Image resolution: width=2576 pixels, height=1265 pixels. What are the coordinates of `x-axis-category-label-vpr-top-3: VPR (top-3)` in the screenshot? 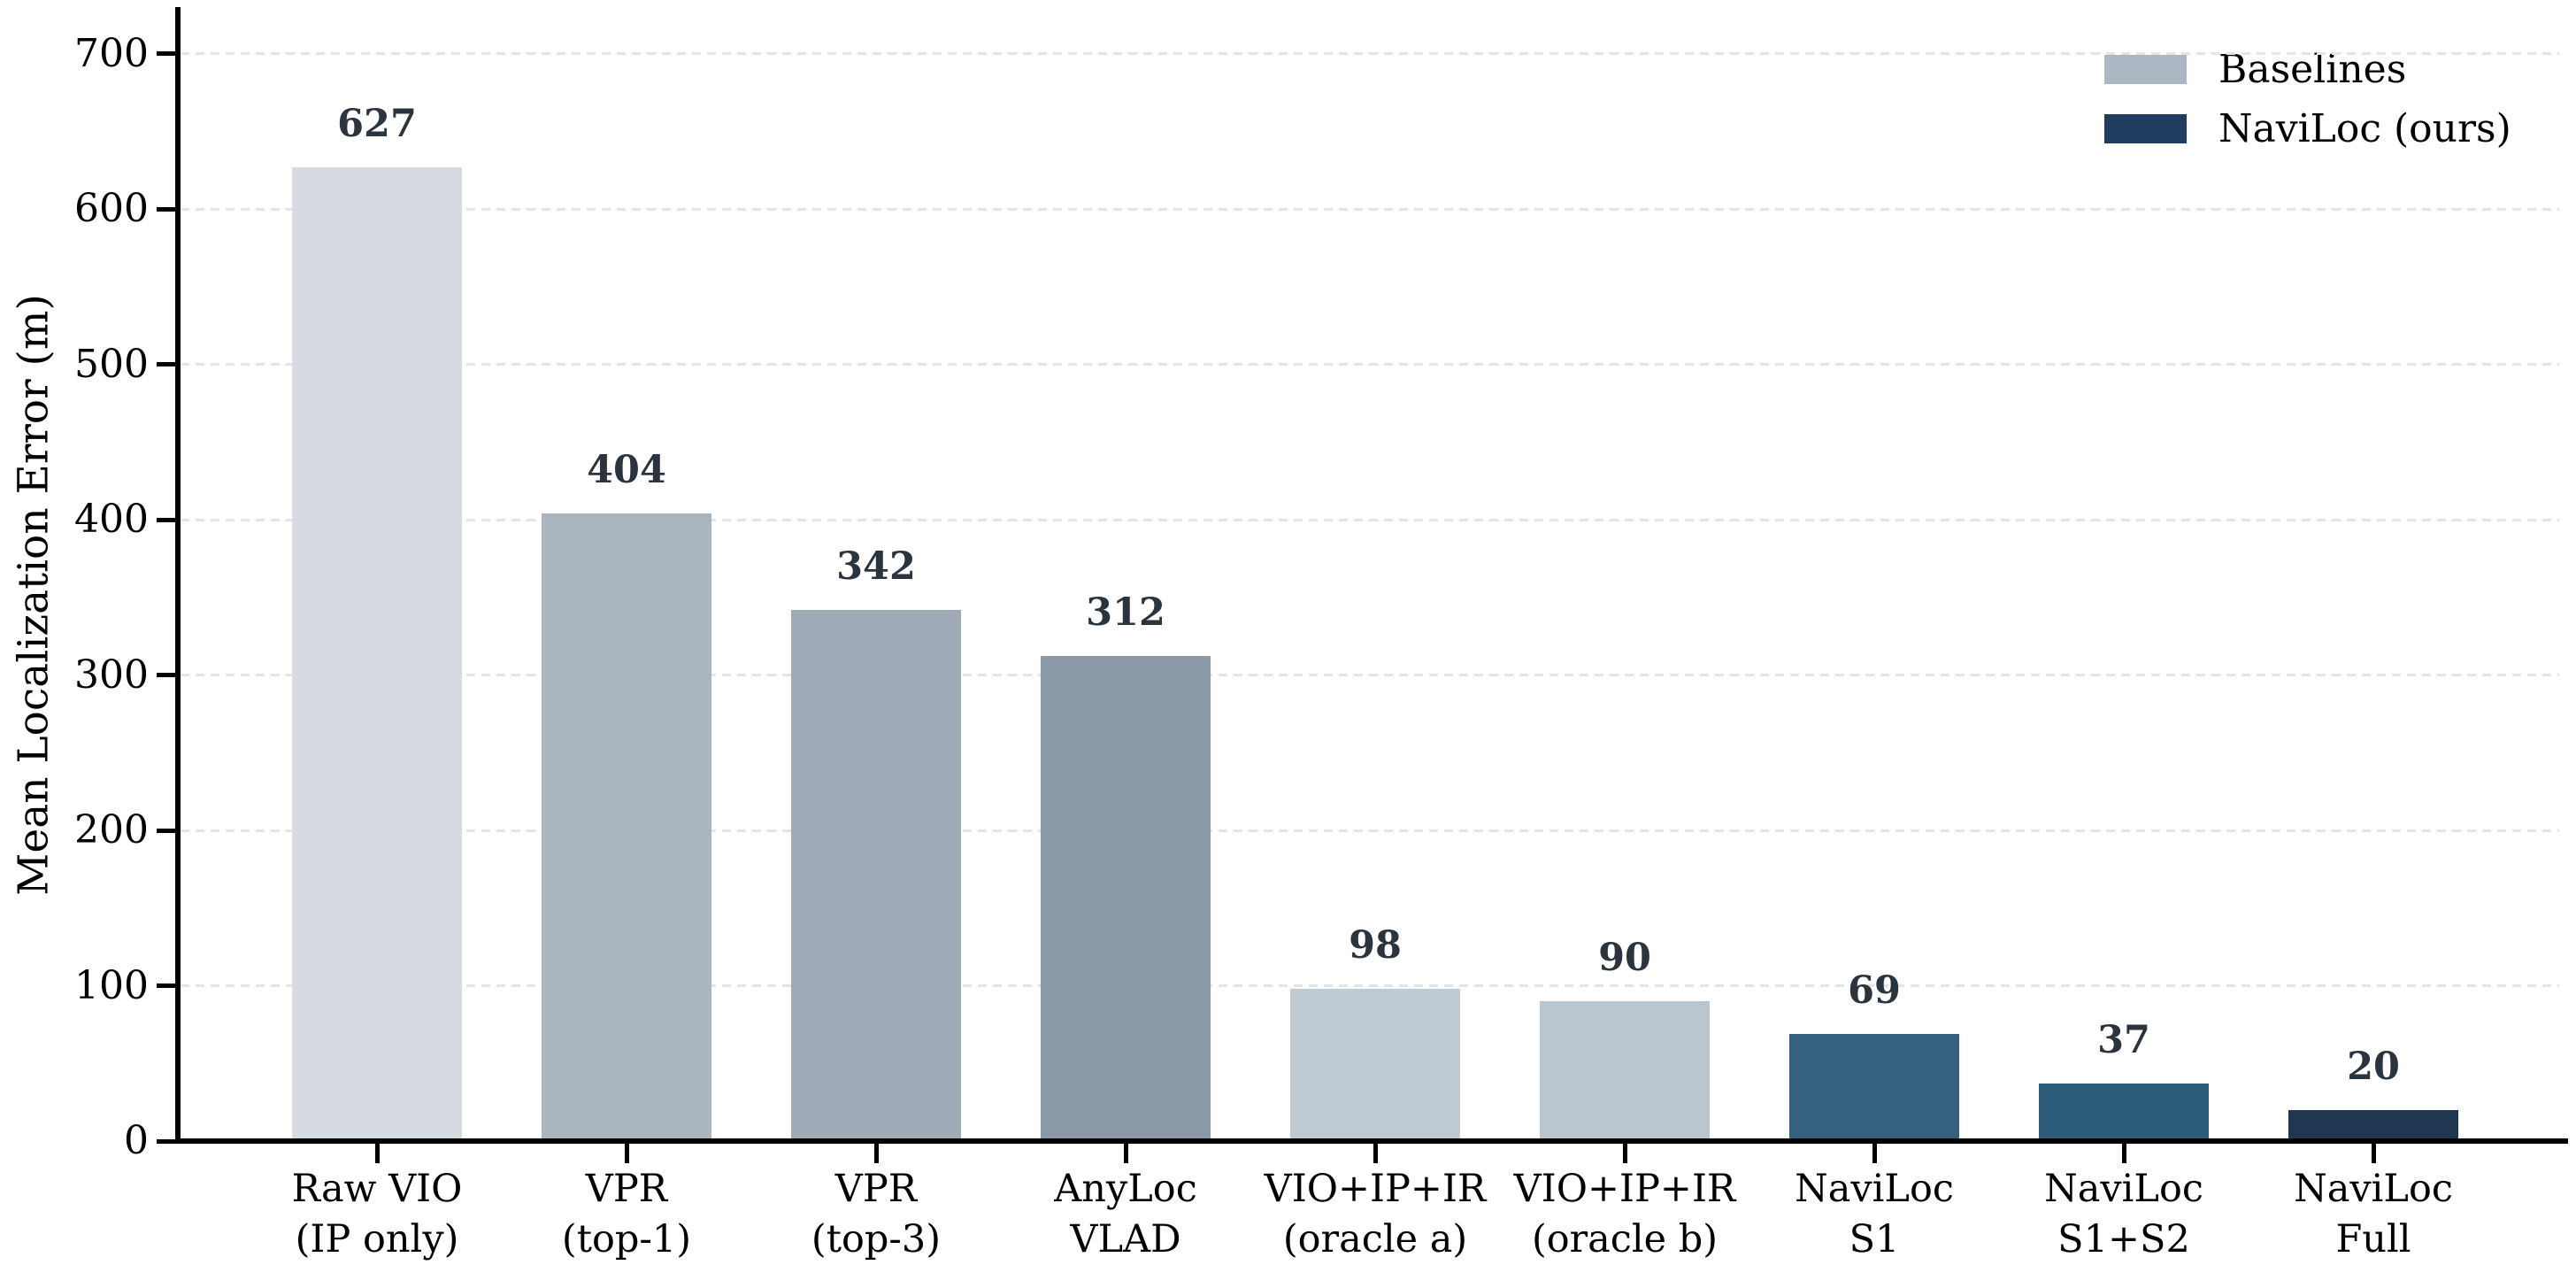 It's located at (876, 1214).